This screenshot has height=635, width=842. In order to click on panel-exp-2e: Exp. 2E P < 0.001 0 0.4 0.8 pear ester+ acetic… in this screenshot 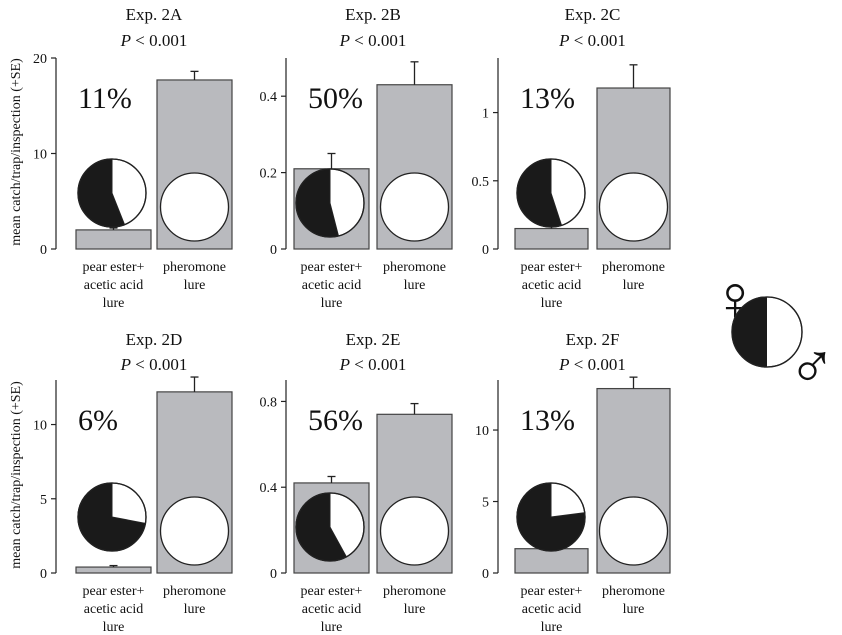, I will do `click(356, 482)`.